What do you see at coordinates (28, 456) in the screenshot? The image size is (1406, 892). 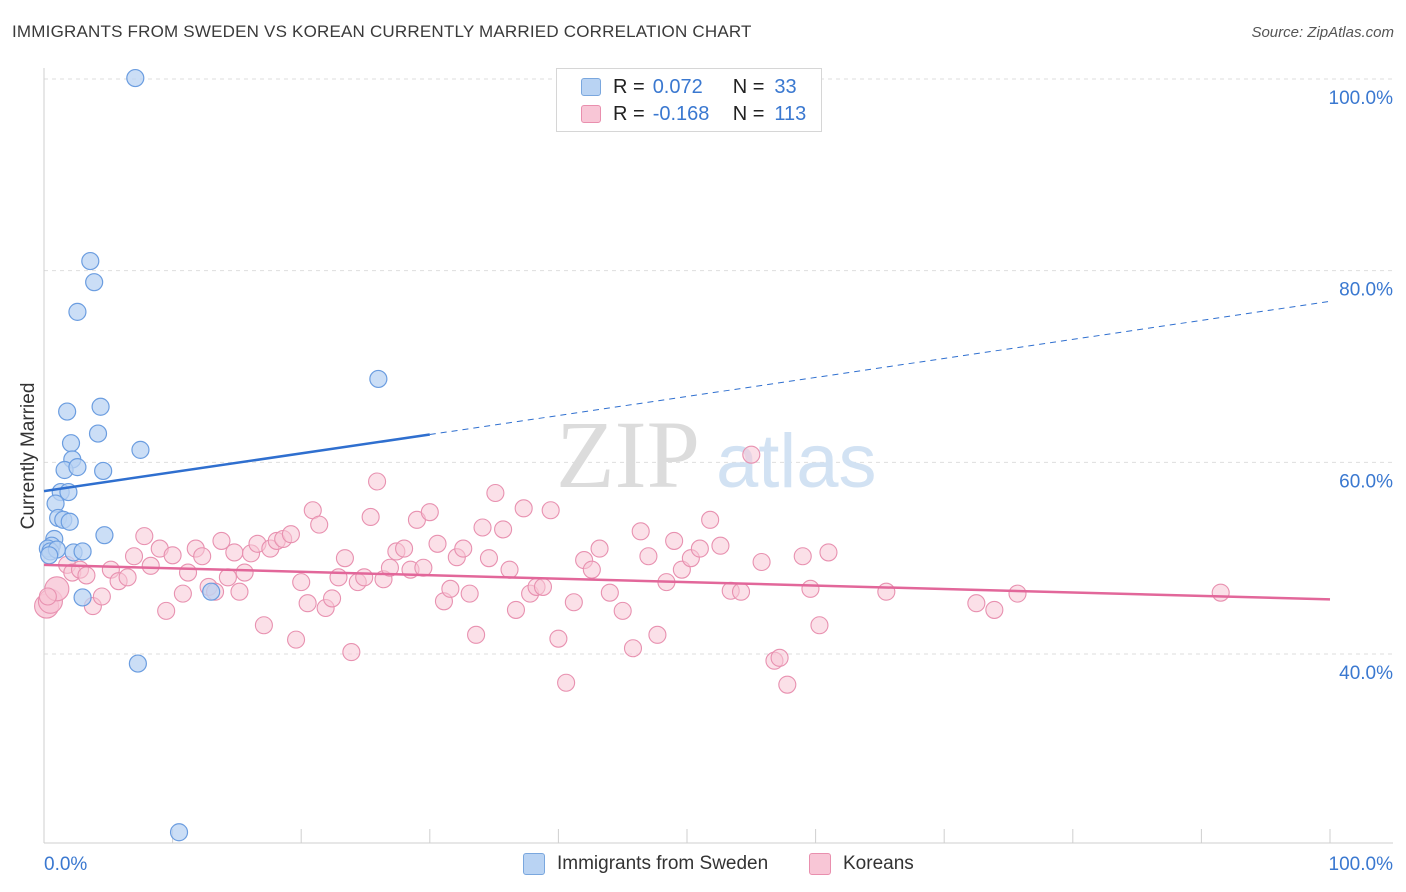 I see `y-axis-label: Currently Married` at bounding box center [28, 456].